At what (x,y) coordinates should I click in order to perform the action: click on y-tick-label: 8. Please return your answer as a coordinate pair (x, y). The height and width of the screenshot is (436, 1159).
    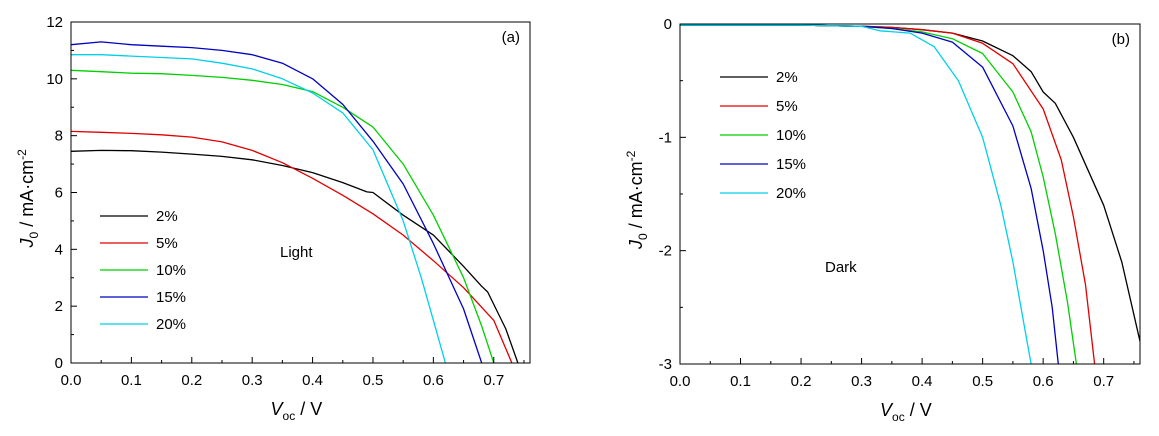
    Looking at the image, I should click on (59, 136).